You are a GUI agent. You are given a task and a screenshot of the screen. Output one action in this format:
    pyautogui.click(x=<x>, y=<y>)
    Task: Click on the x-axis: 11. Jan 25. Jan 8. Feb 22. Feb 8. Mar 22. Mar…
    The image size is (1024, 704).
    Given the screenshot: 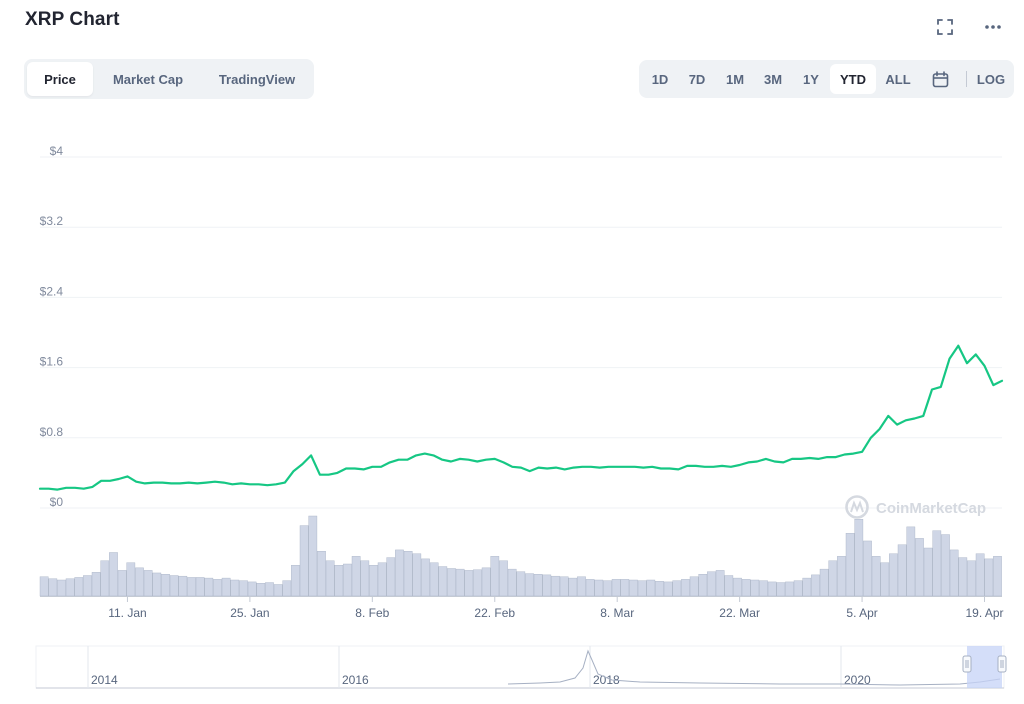 What is the action you would take?
    pyautogui.click(x=522, y=608)
    